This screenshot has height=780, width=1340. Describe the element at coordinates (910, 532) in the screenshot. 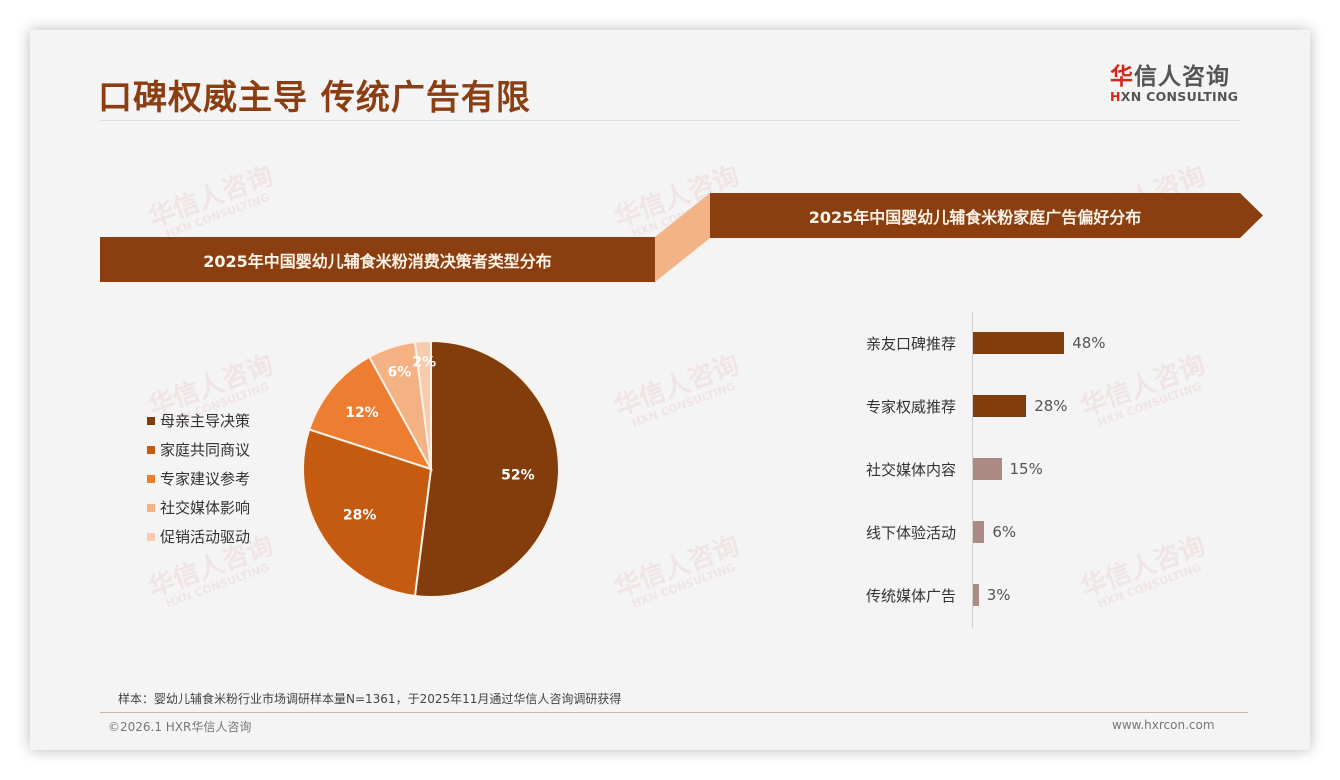

I see `bar-category-label: 线下体验活动` at that location.